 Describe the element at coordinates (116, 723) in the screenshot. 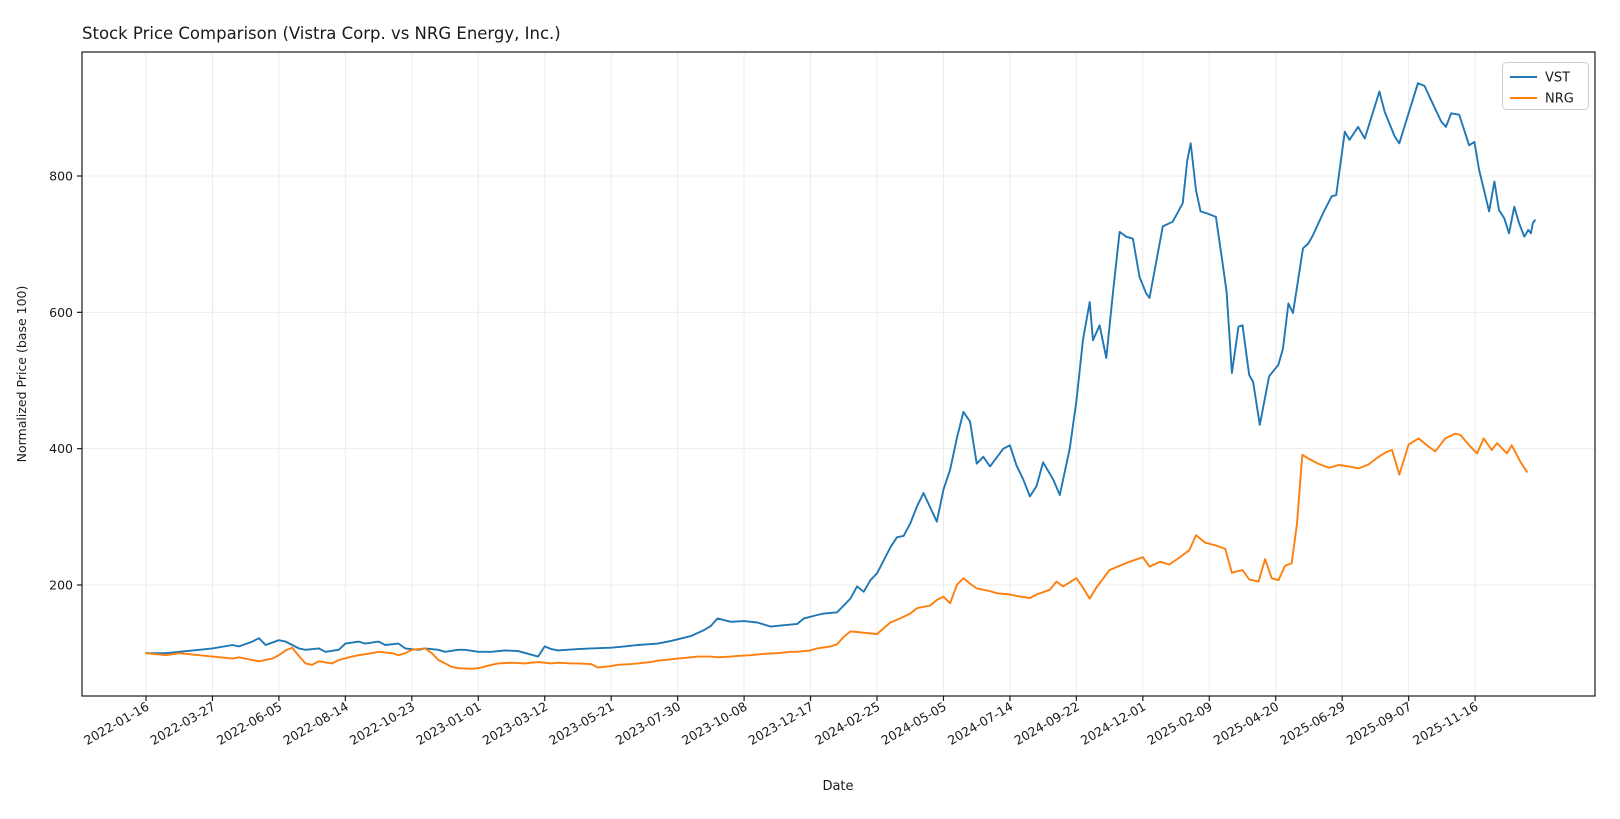

I see `x-tick-label: 2022-01-16` at that location.